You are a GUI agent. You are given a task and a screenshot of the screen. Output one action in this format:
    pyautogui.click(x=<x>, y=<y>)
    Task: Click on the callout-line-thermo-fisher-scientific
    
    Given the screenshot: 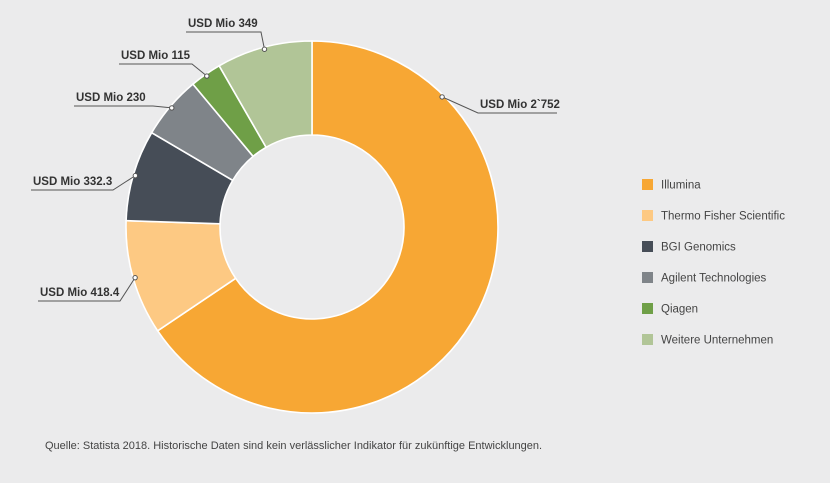 What is the action you would take?
    pyautogui.click(x=87, y=289)
    